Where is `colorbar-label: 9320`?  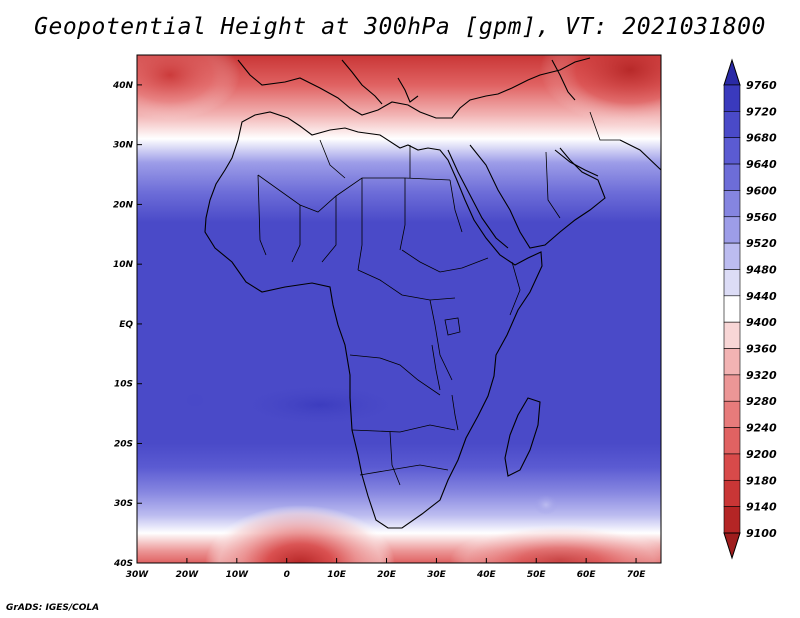
colorbar-label: 9320 is located at coordinates (761, 375).